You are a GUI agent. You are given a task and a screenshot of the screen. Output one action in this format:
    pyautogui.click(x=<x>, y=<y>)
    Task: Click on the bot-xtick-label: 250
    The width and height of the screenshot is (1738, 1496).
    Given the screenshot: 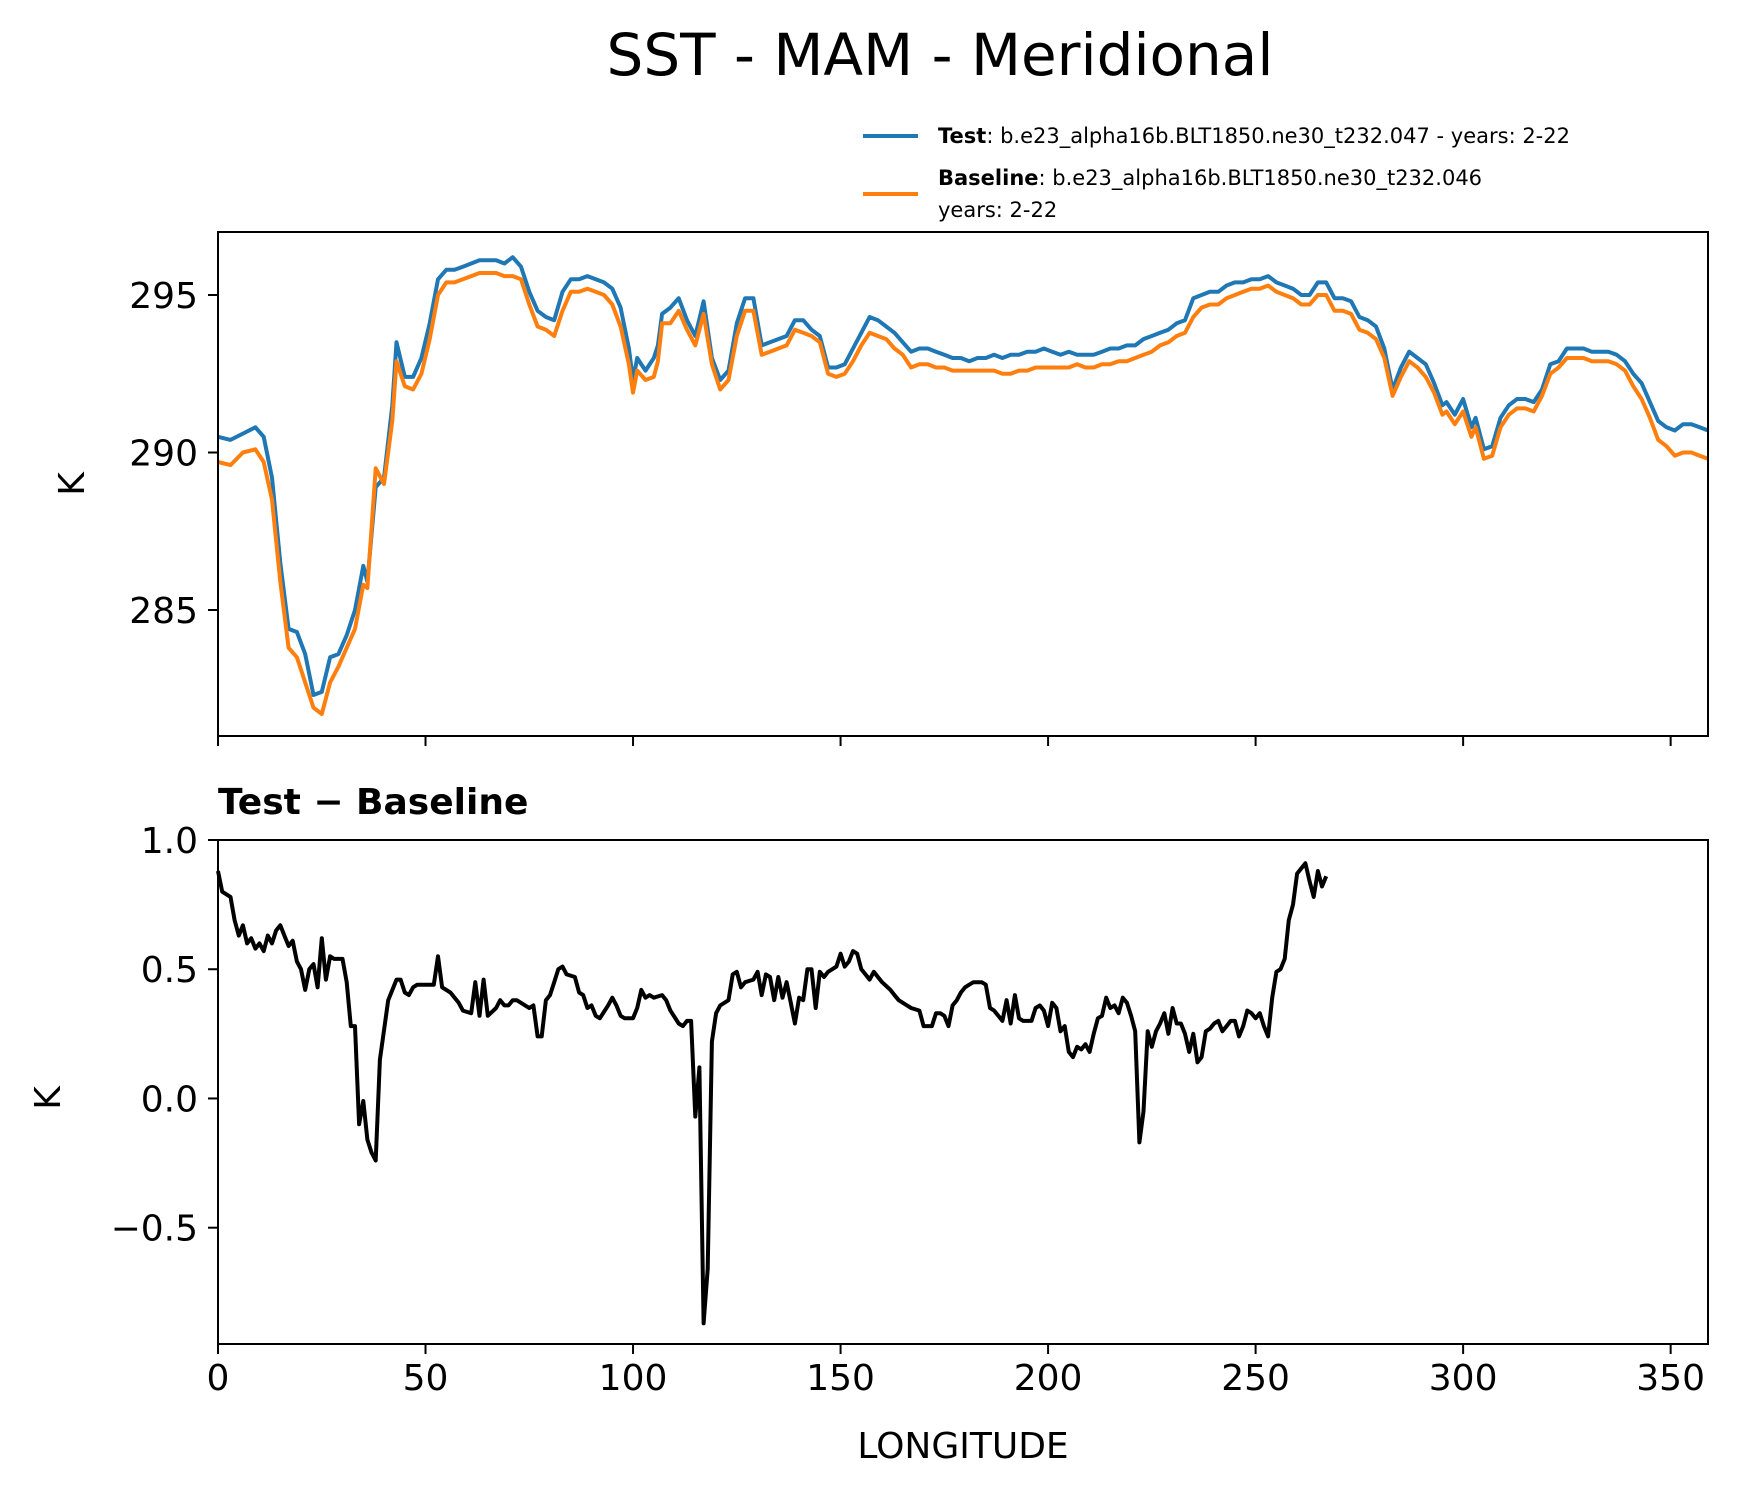 What is the action you would take?
    pyautogui.click(x=1255, y=1378)
    